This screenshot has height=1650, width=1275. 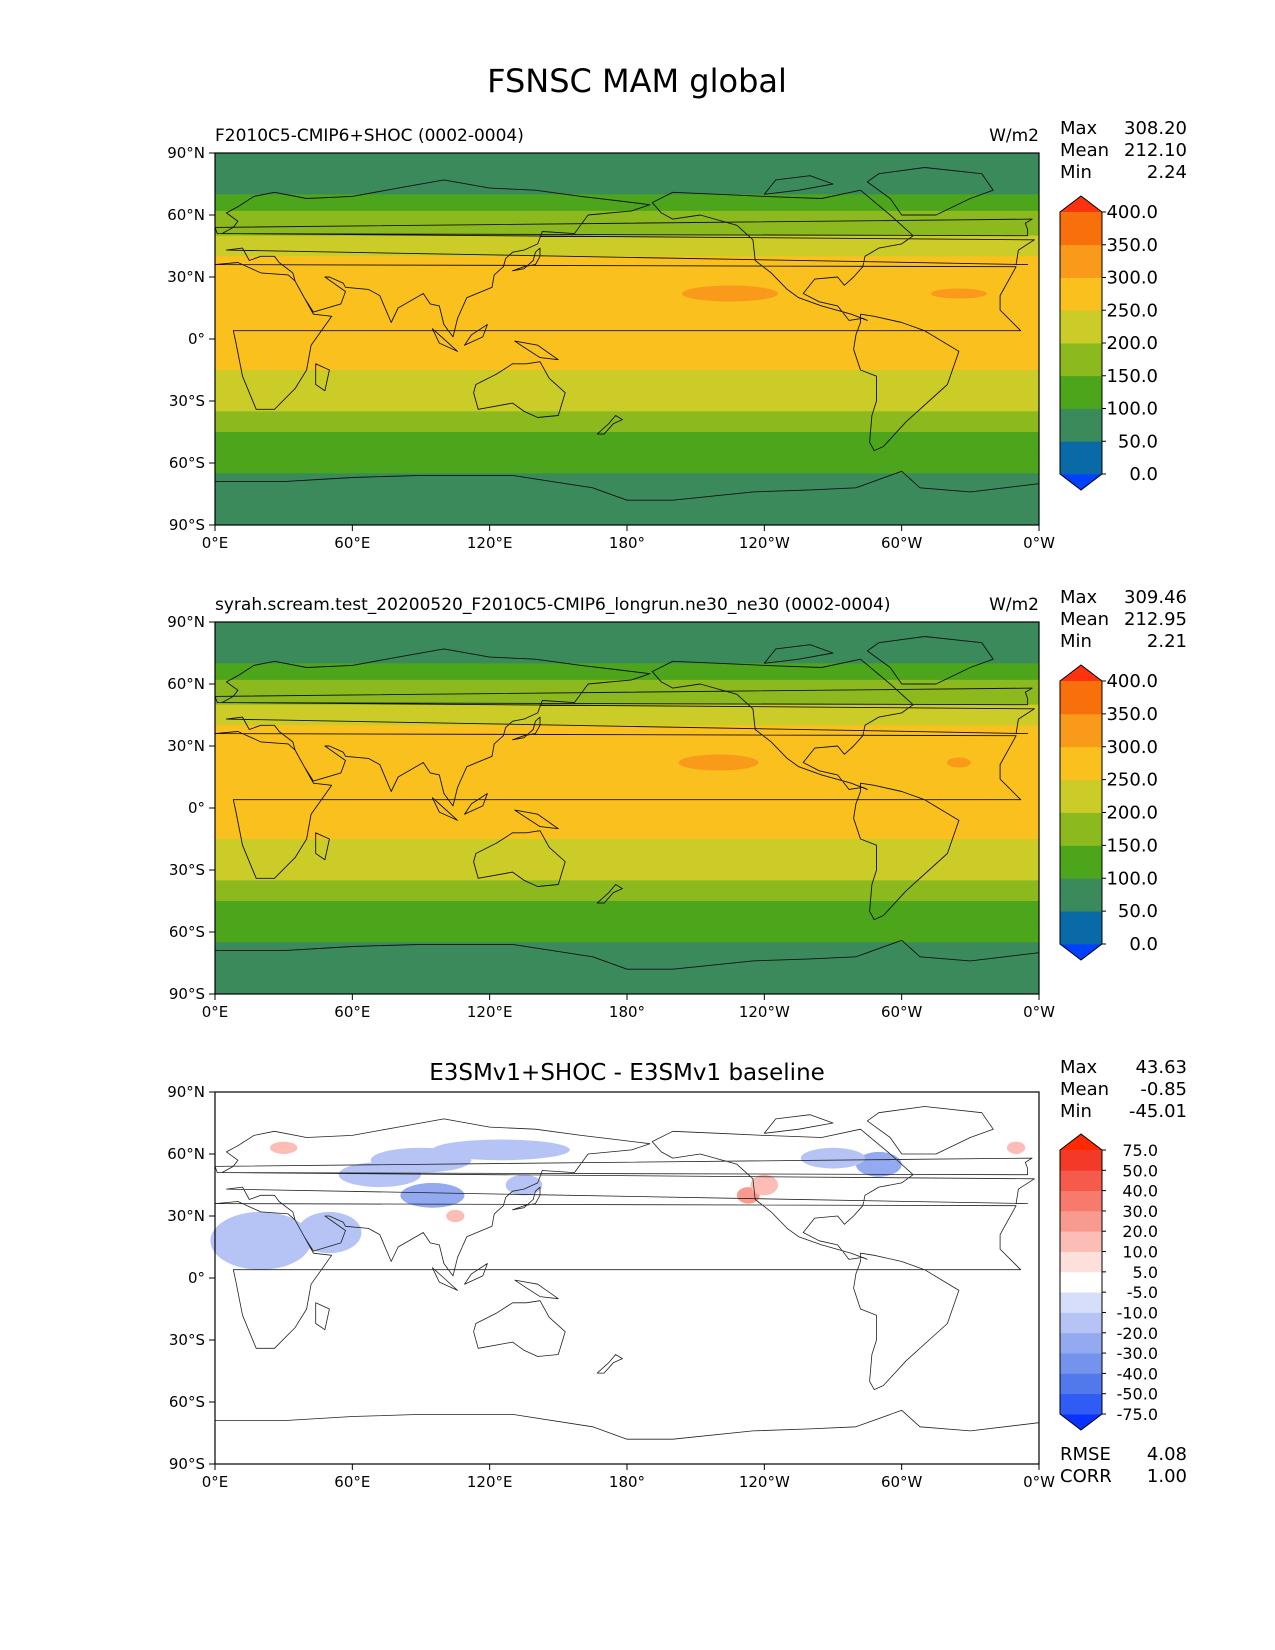 I want to click on colorbar-tick-label: 20.0, so click(x=1140, y=1231).